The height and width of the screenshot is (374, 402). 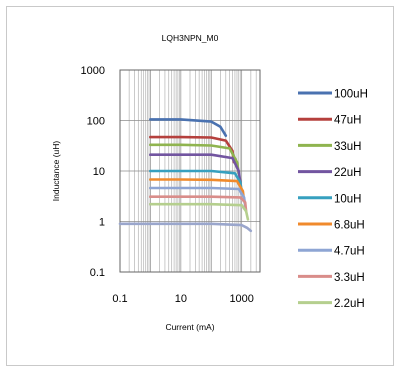 I want to click on legend-label: 22uH, so click(x=348, y=173).